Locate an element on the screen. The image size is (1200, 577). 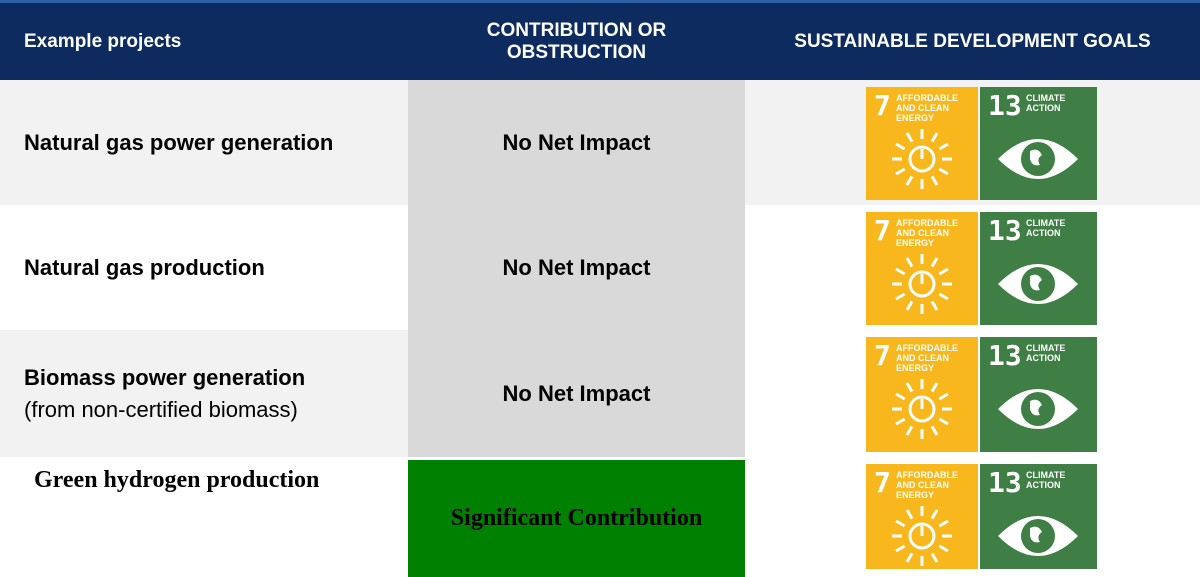
project-cell: Natural gas power generation is located at coordinates (204, 142).